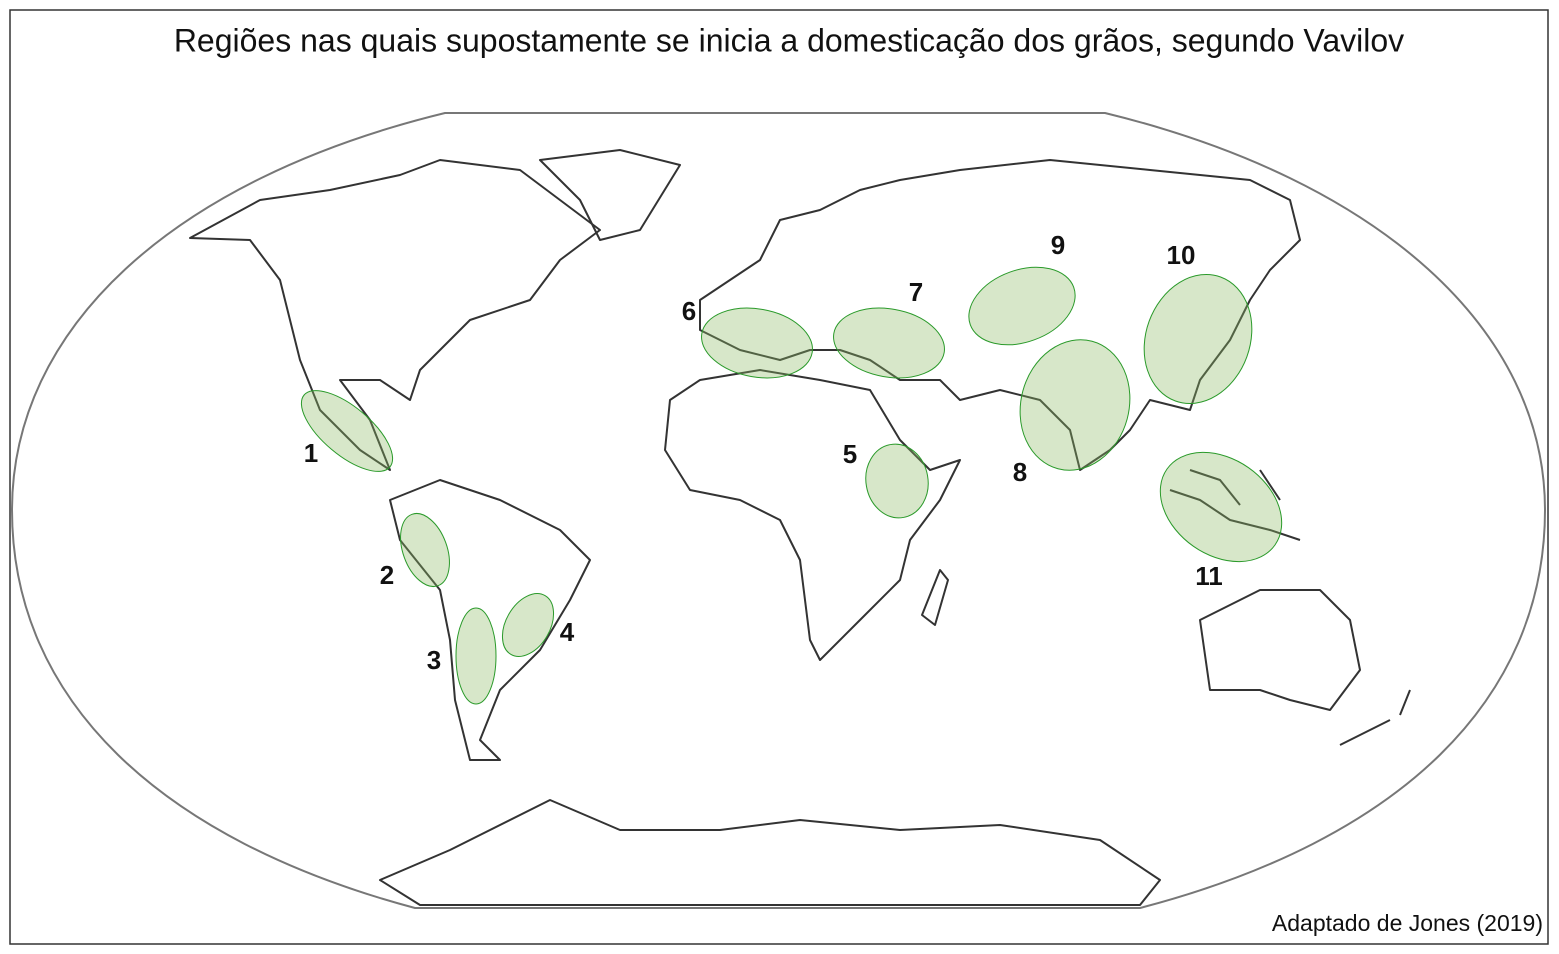  Describe the element at coordinates (850, 454) in the screenshot. I see `region-label: 5` at that location.